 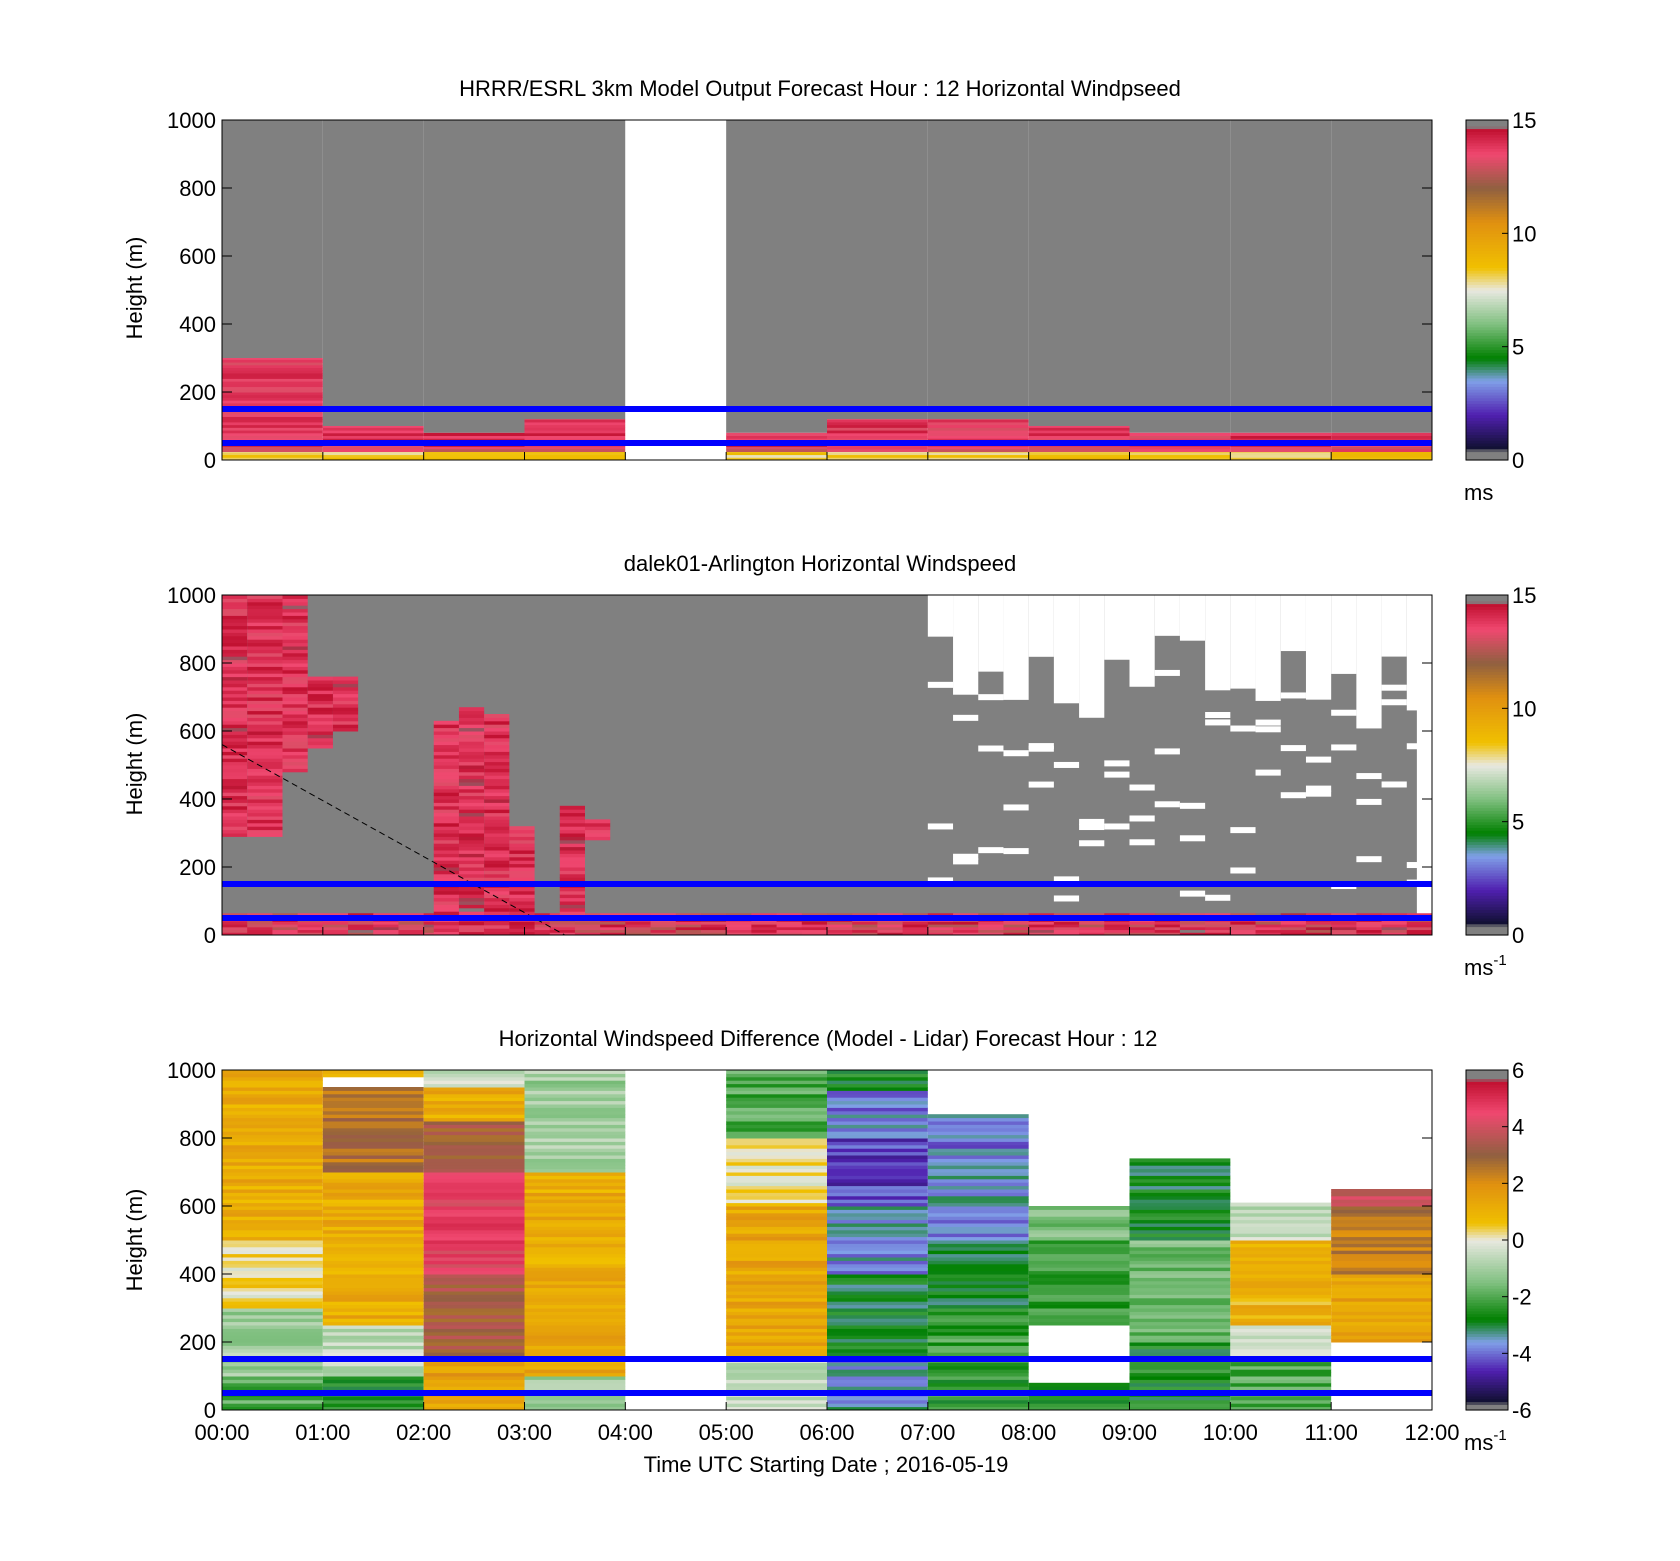 What do you see at coordinates (210, 935) in the screenshot?
I see `ytick-label: 0` at bounding box center [210, 935].